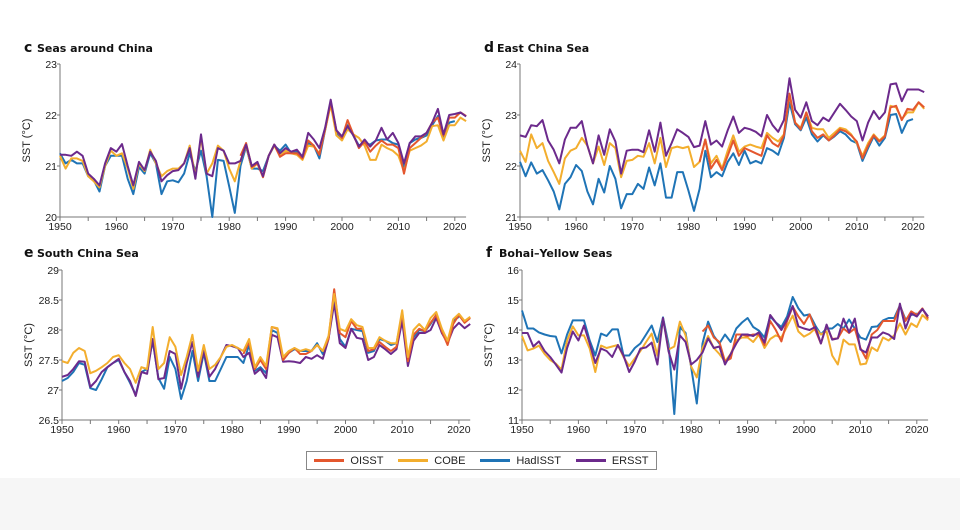 This screenshot has width=960, height=530. Describe the element at coordinates (495, 460) in the screenshot. I see `legend-swatch-hadisst` at that location.